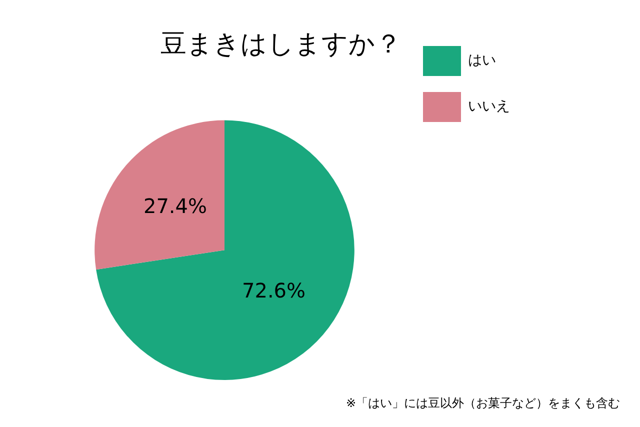 This screenshot has width=640, height=427. I want to click on text: ※「はい」には豆以外（お菓子など）をまくも含む, so click(483, 403).